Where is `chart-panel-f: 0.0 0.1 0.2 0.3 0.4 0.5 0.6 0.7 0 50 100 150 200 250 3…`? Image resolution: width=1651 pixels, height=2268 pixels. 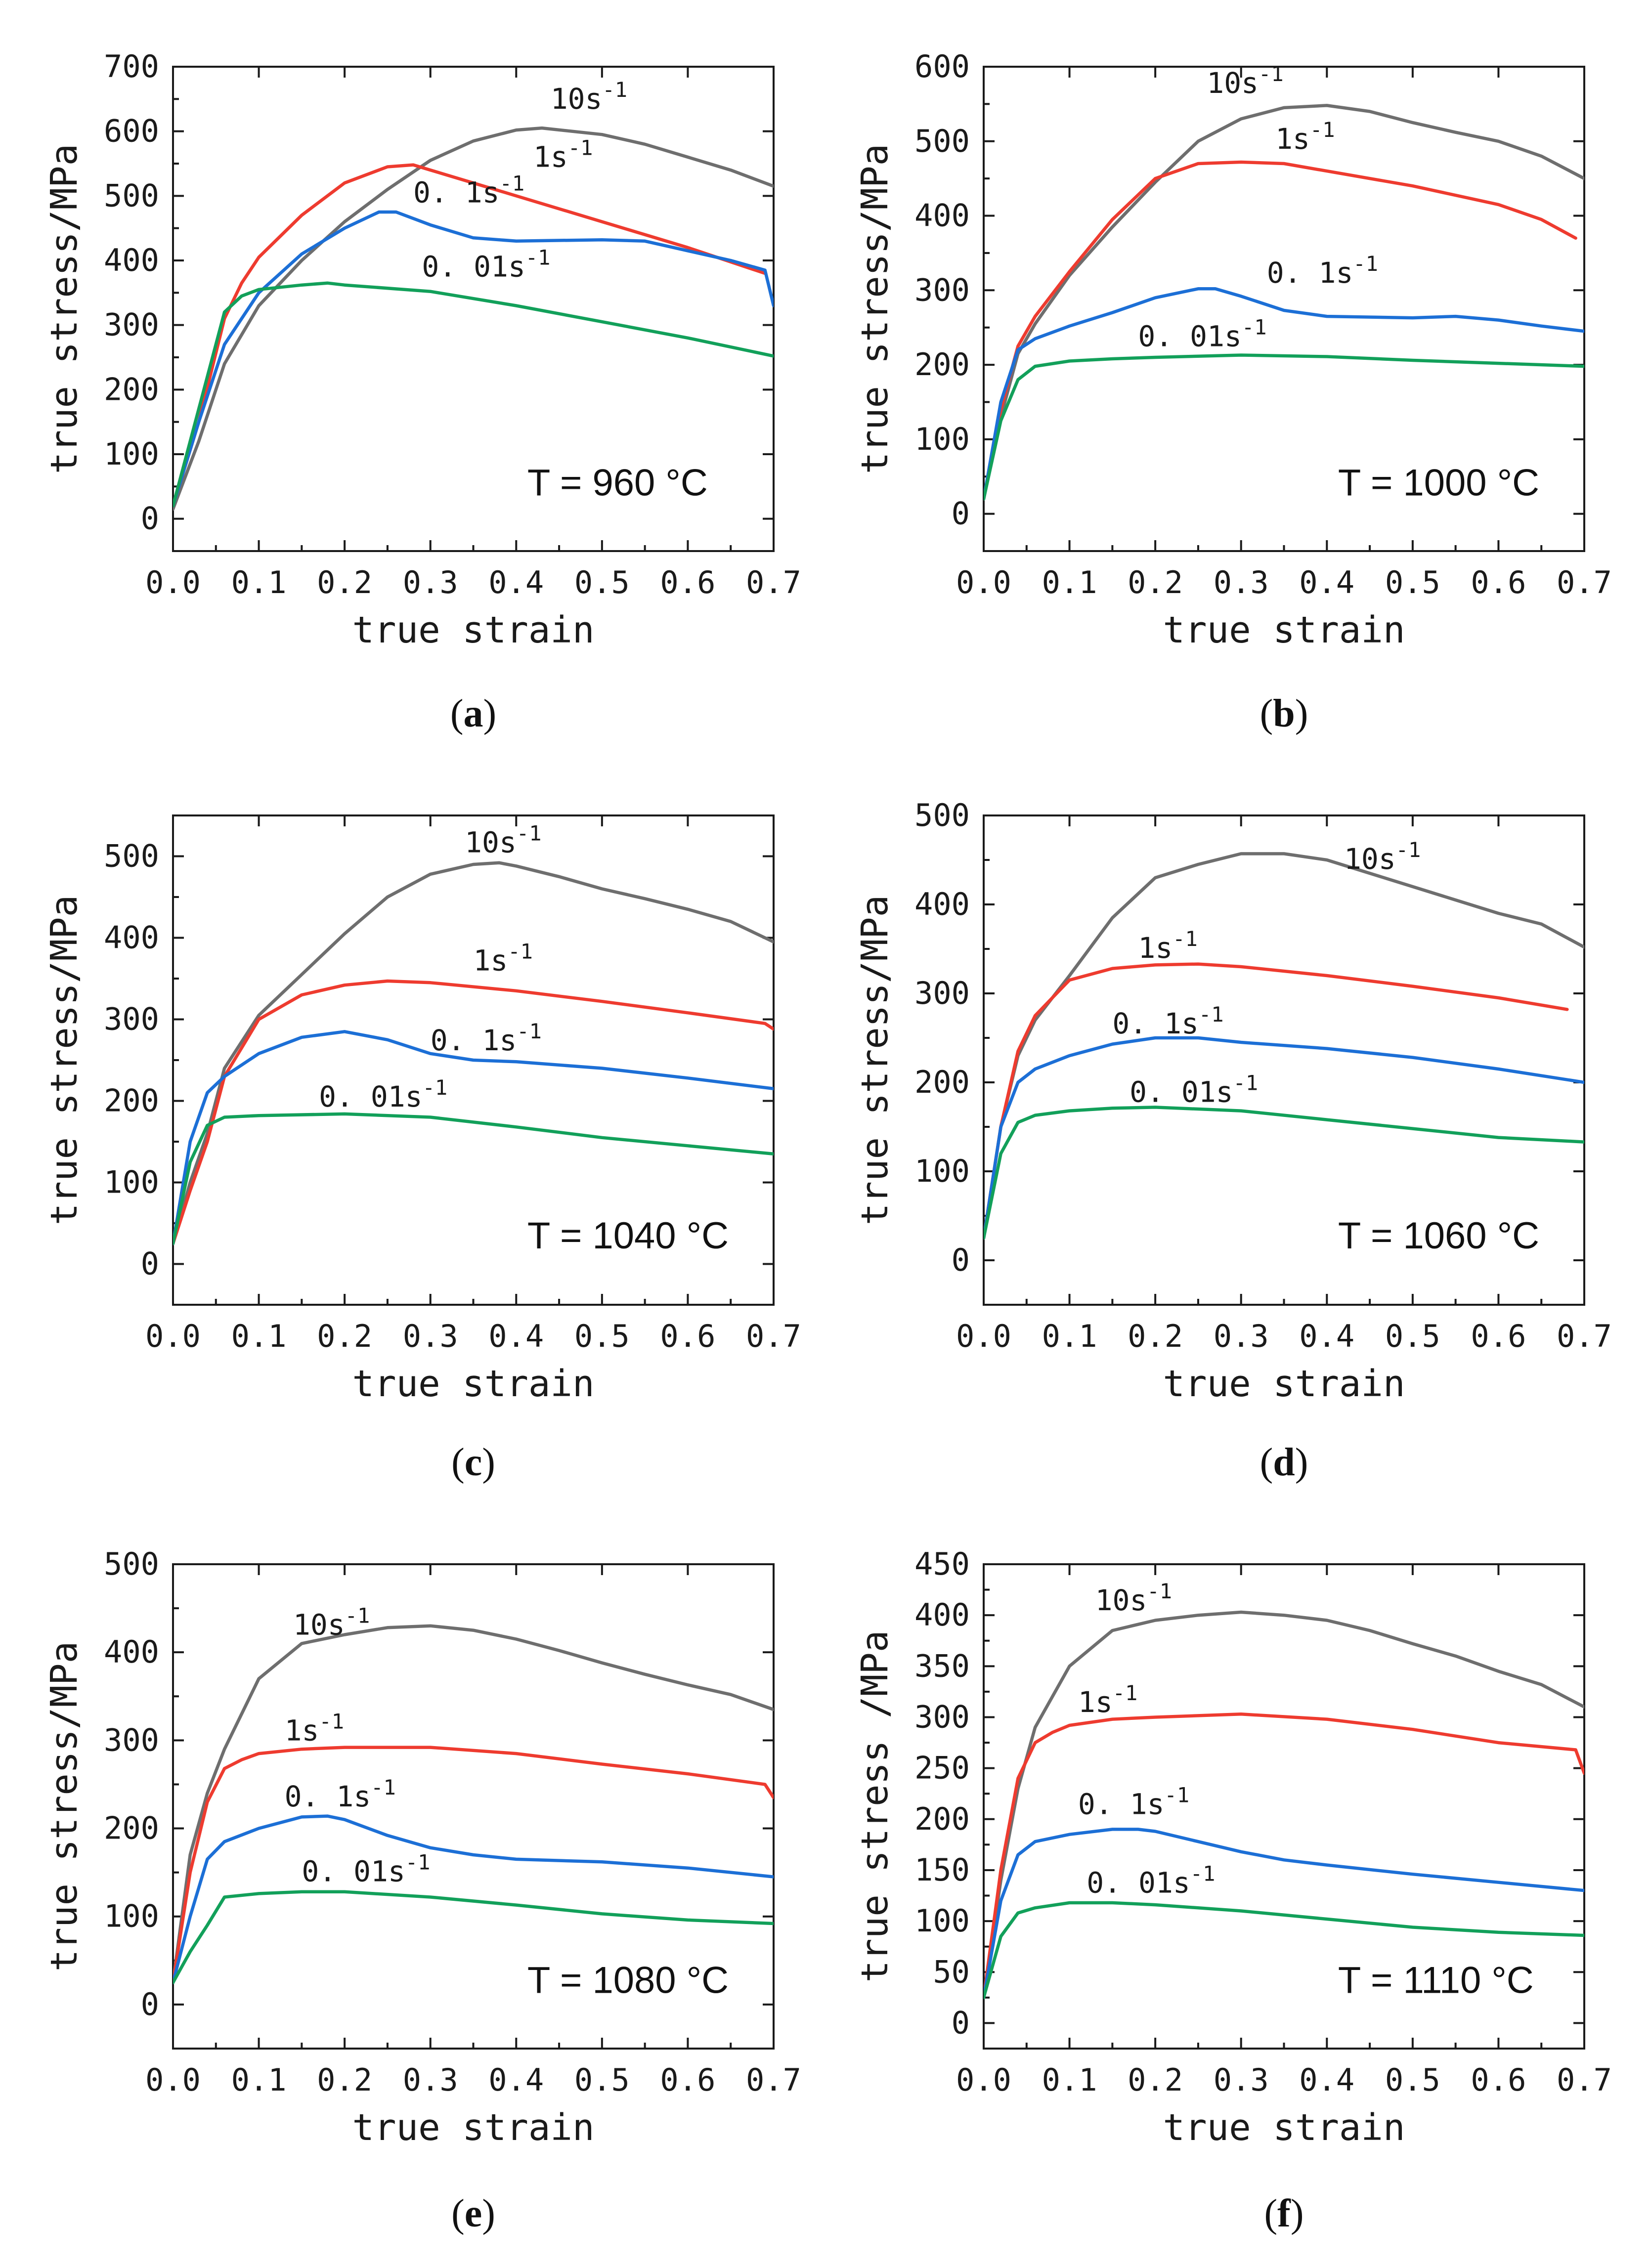
chart-panel-f: 0.0 0.1 0.2 0.3 0.4 0.5 0.6 0.7 0 50 100 150 200 250 3… is located at coordinates (1233, 1890).